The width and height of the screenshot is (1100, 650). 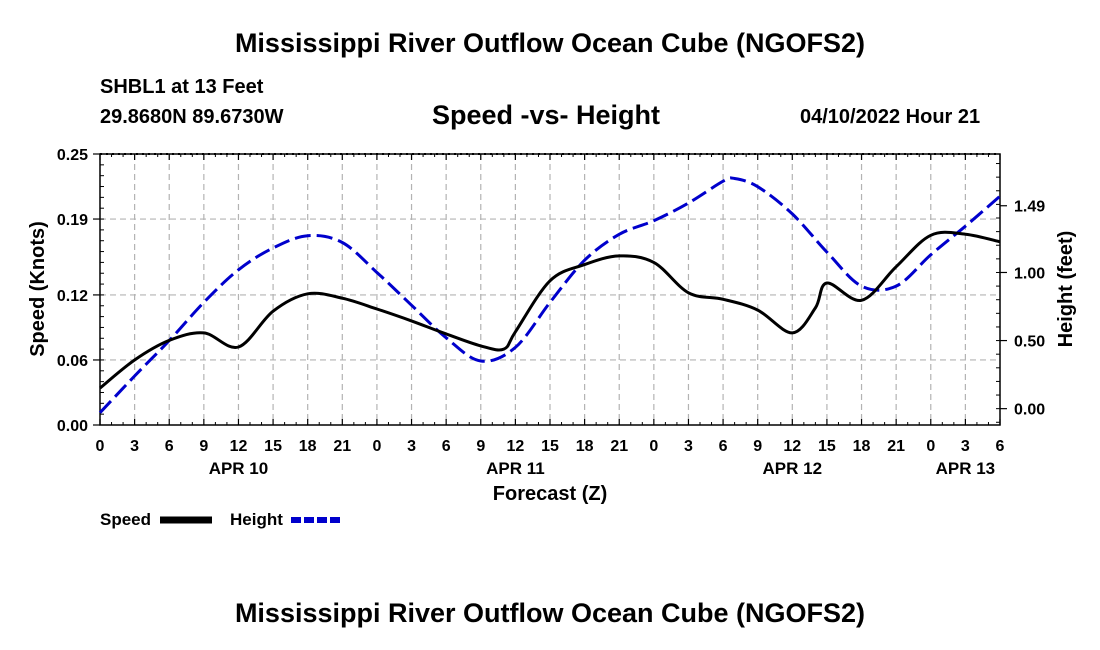 What do you see at coordinates (515, 468) in the screenshot?
I see `x-date-label: APR 11` at bounding box center [515, 468].